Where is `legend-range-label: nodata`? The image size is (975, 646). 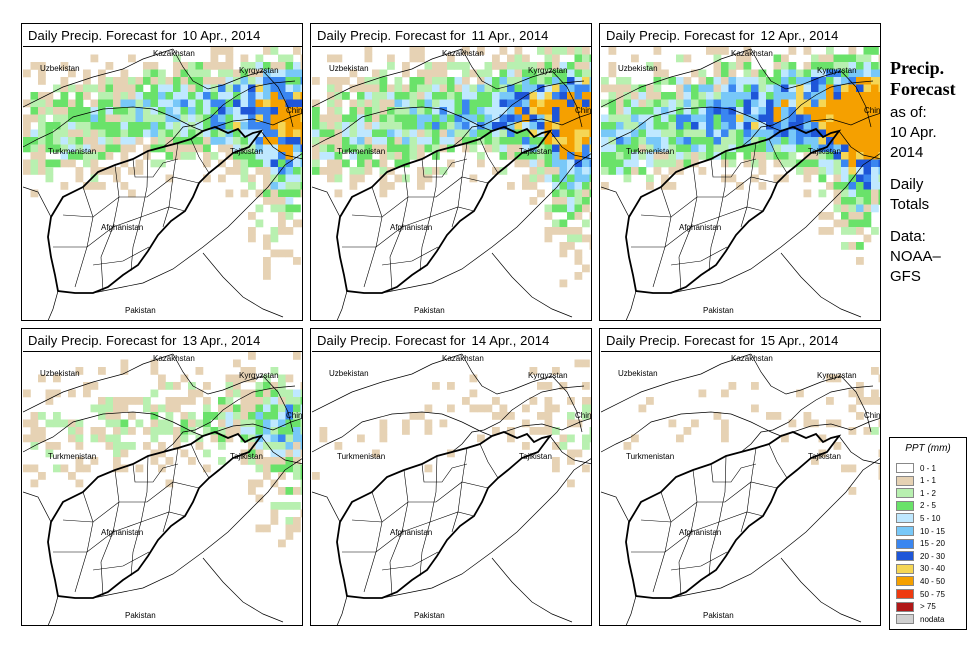 legend-range-label: nodata is located at coordinates (932, 619).